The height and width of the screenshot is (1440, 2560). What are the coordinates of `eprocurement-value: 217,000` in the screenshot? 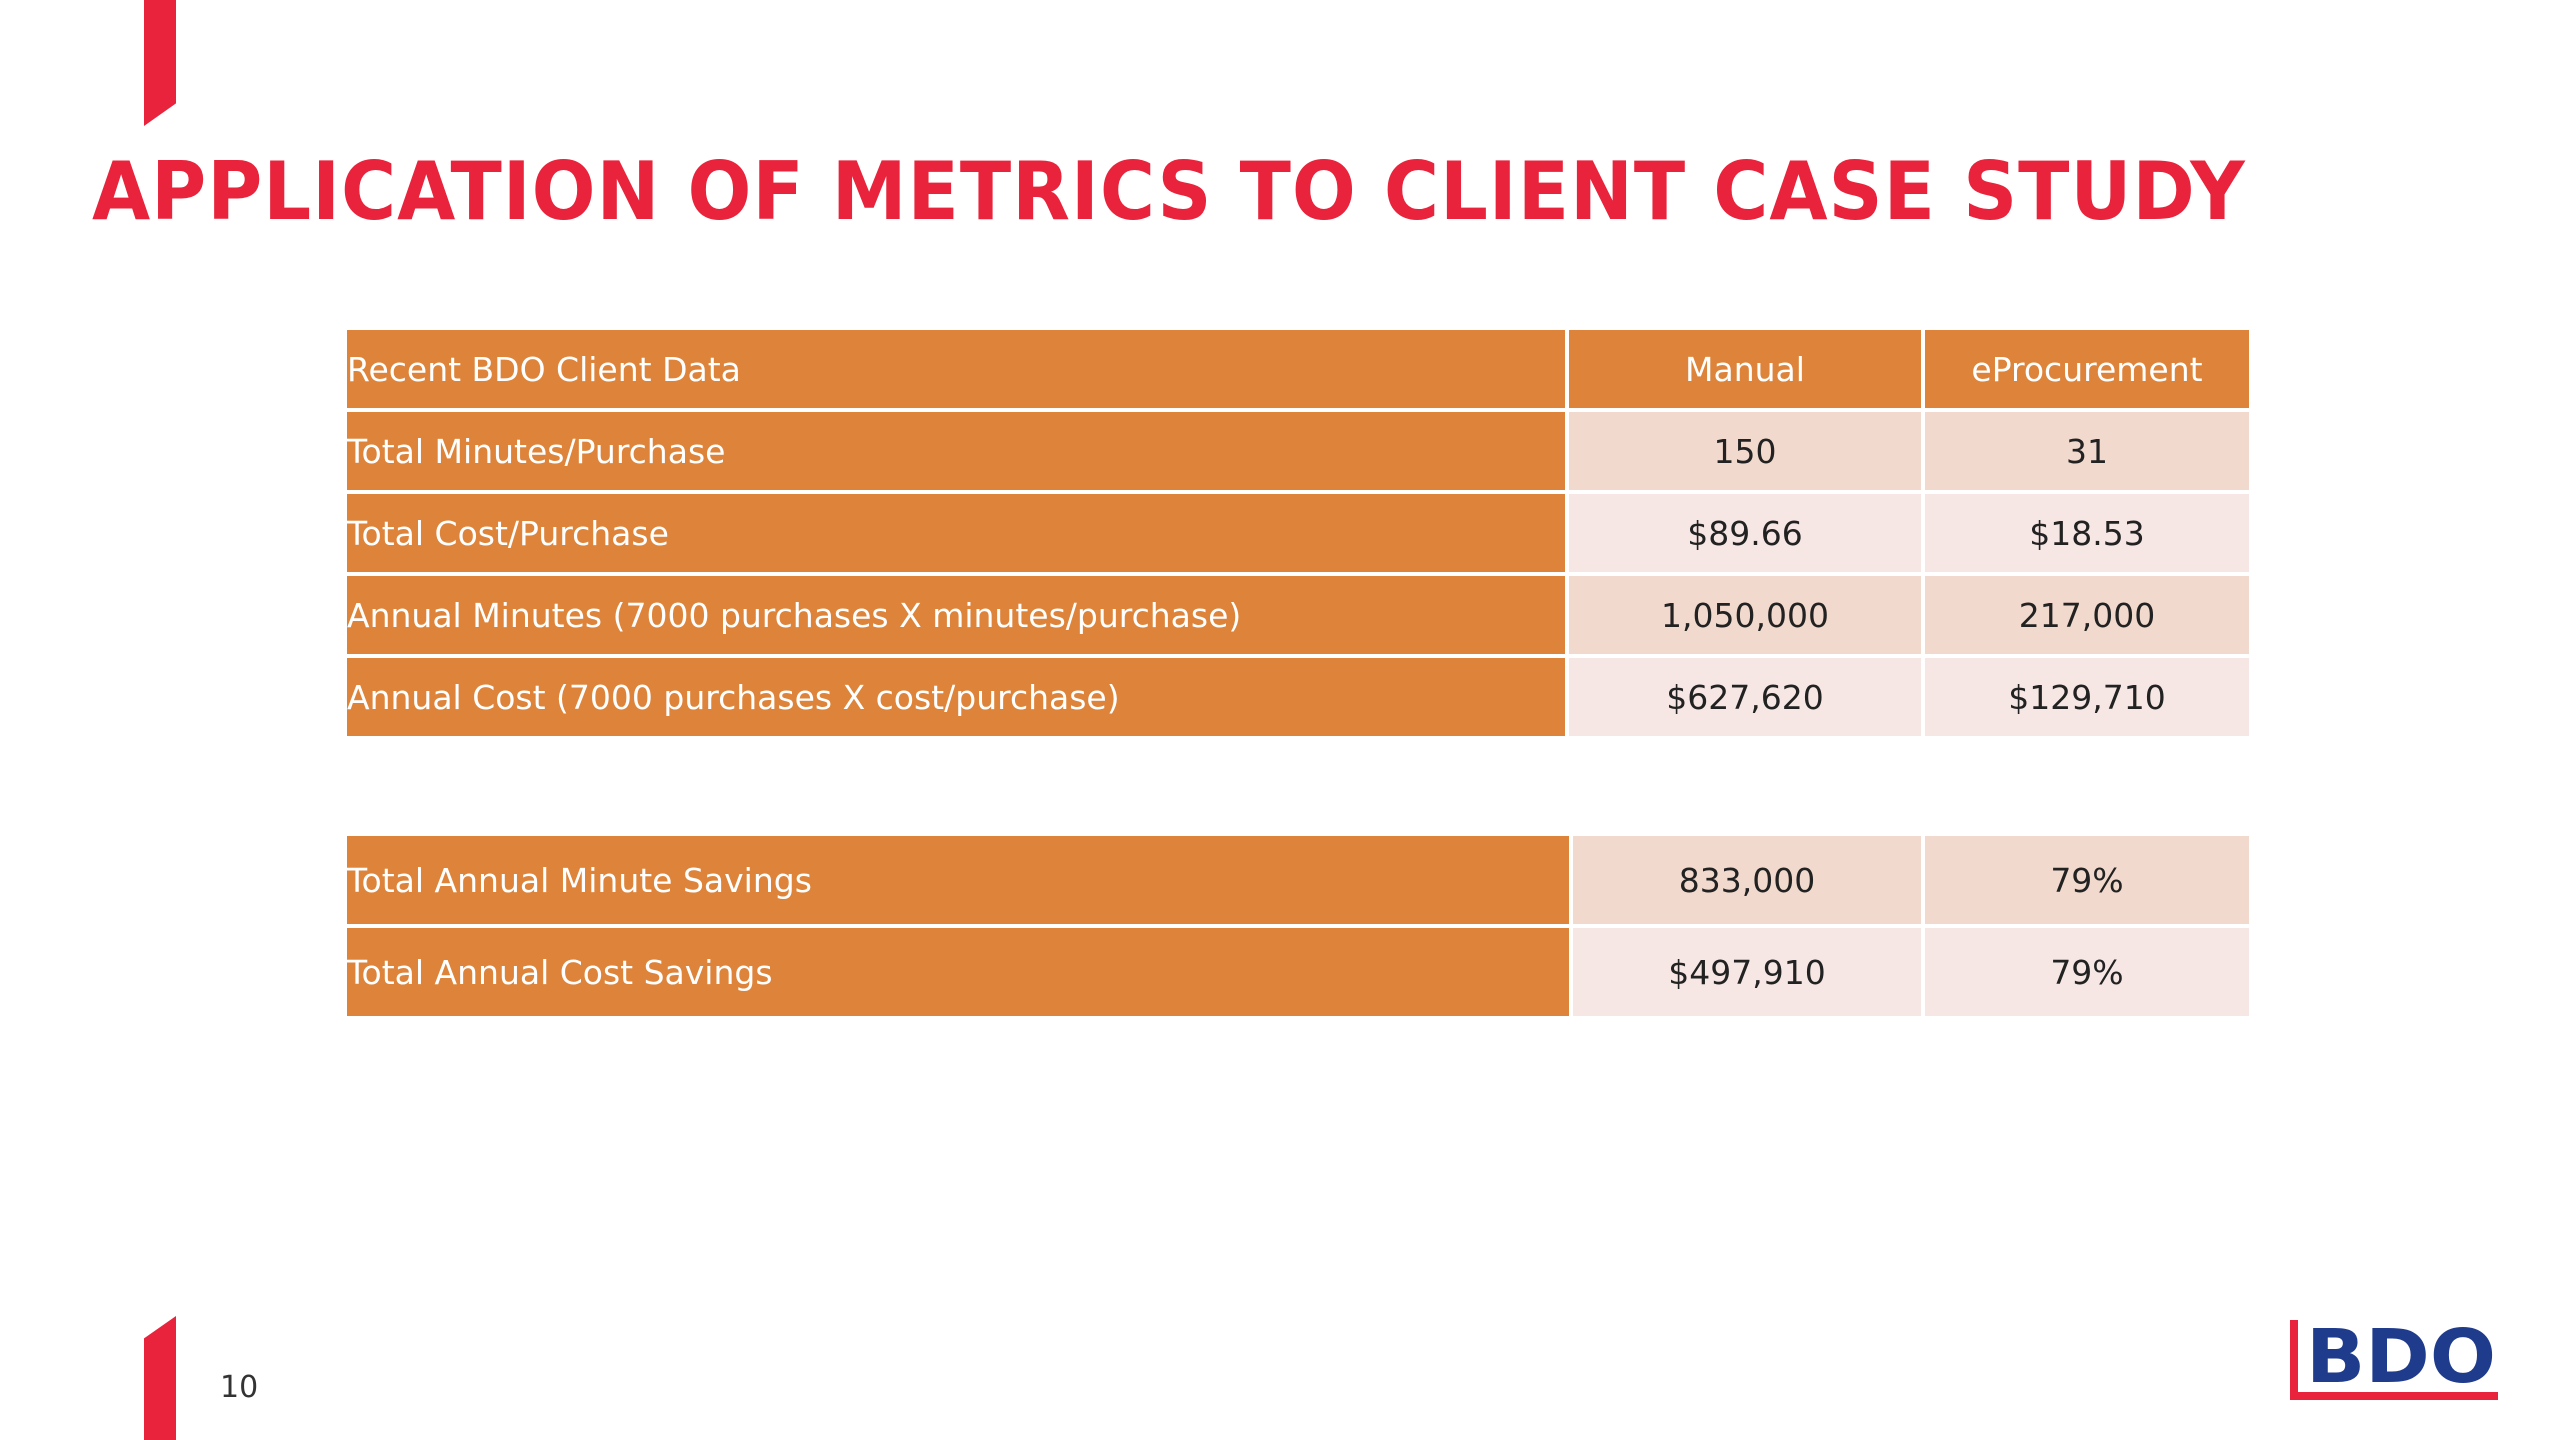 It's located at (2087, 615).